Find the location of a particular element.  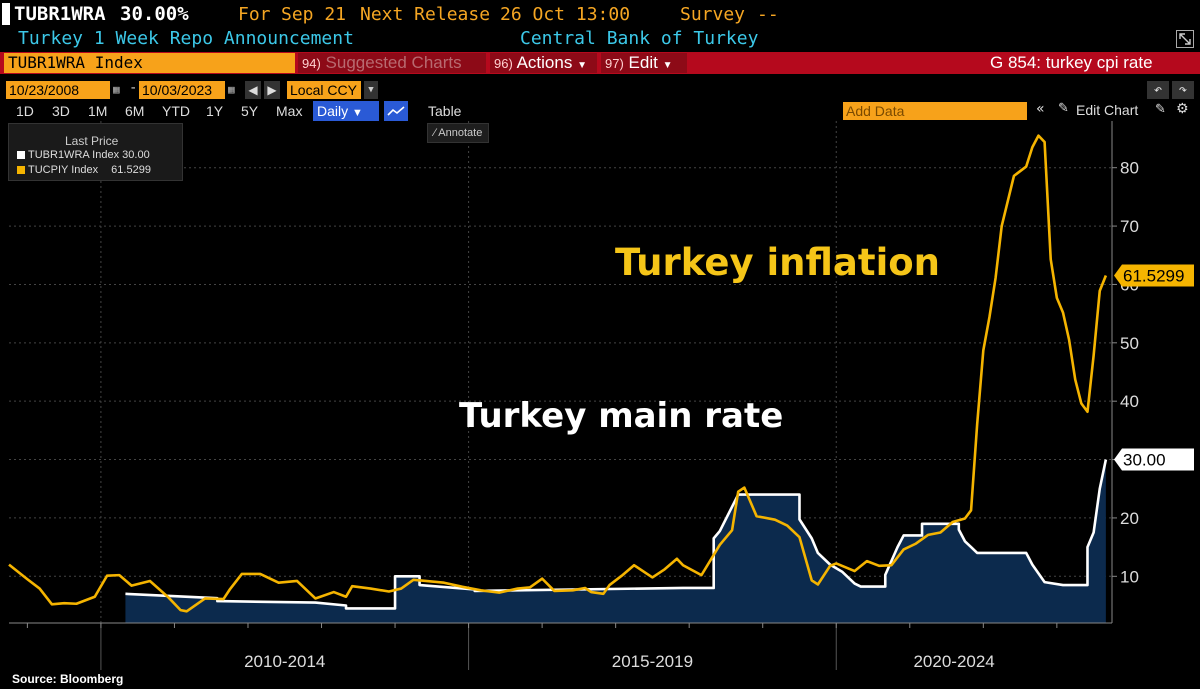

legend-value: 61.5299 is located at coordinates (131, 170).